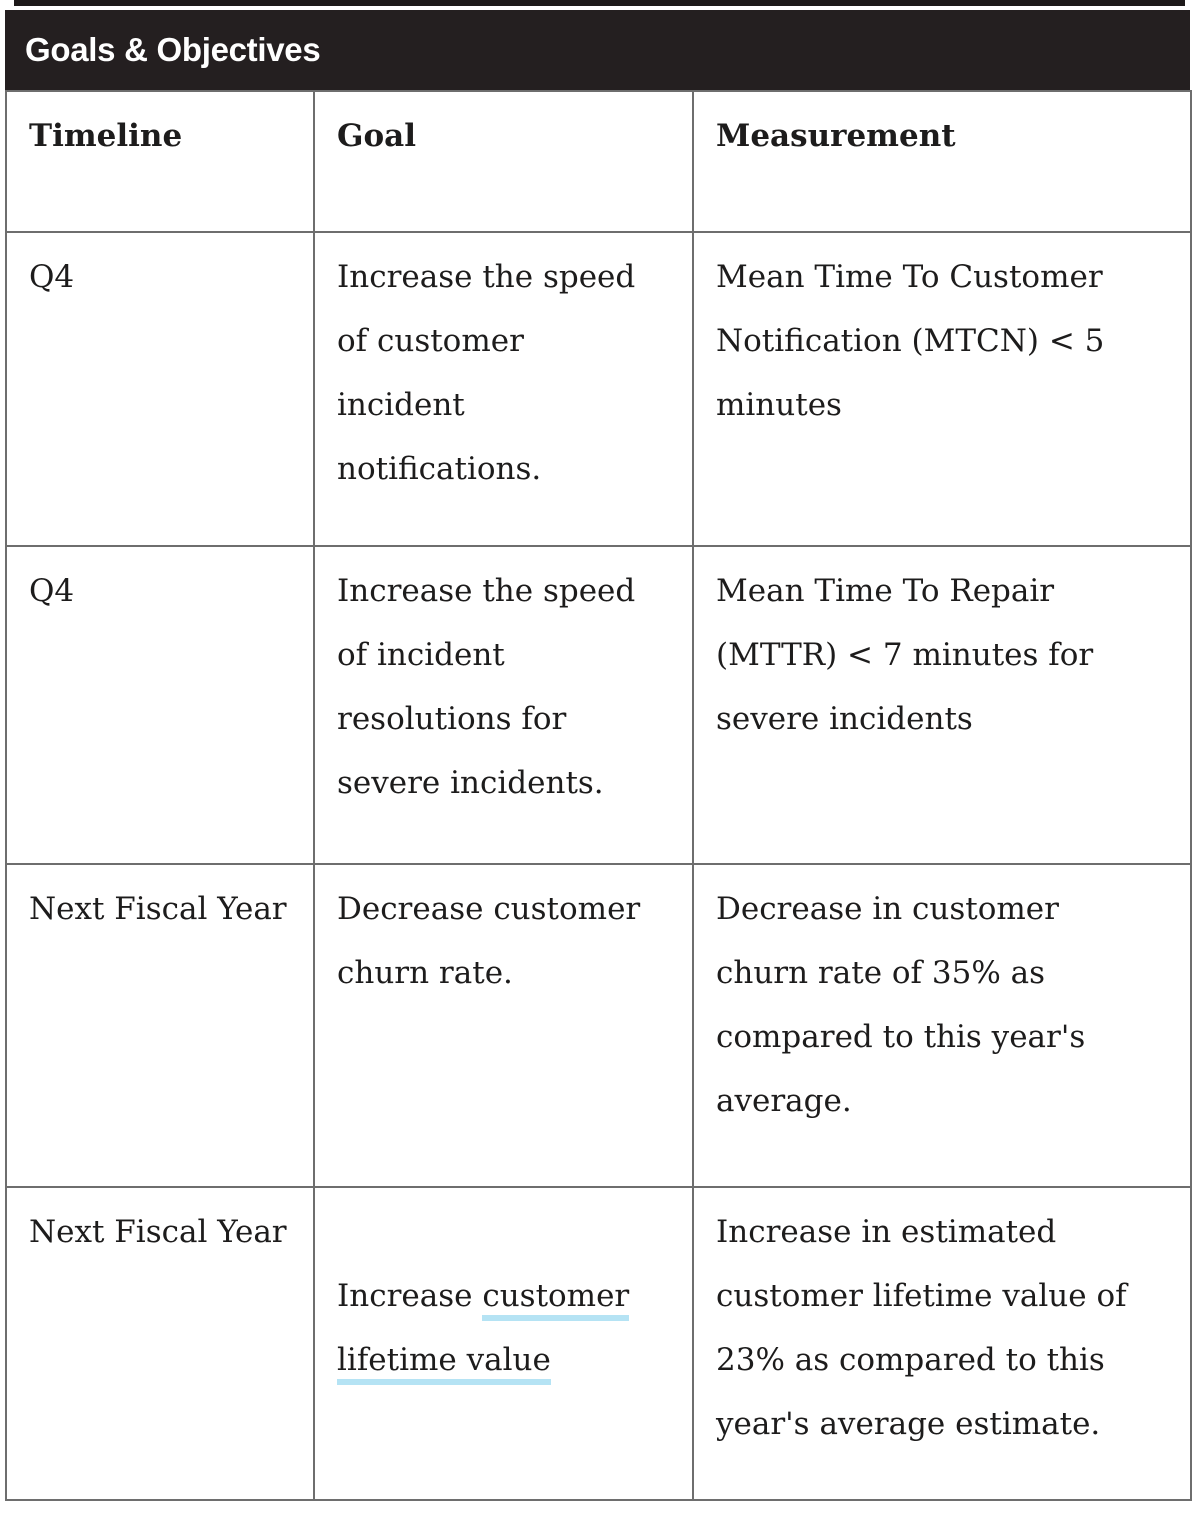 This screenshot has height=1514, width=1200. Describe the element at coordinates (503, 1025) in the screenshot. I see `cell-goal: Decrease customer churn rate.` at that location.